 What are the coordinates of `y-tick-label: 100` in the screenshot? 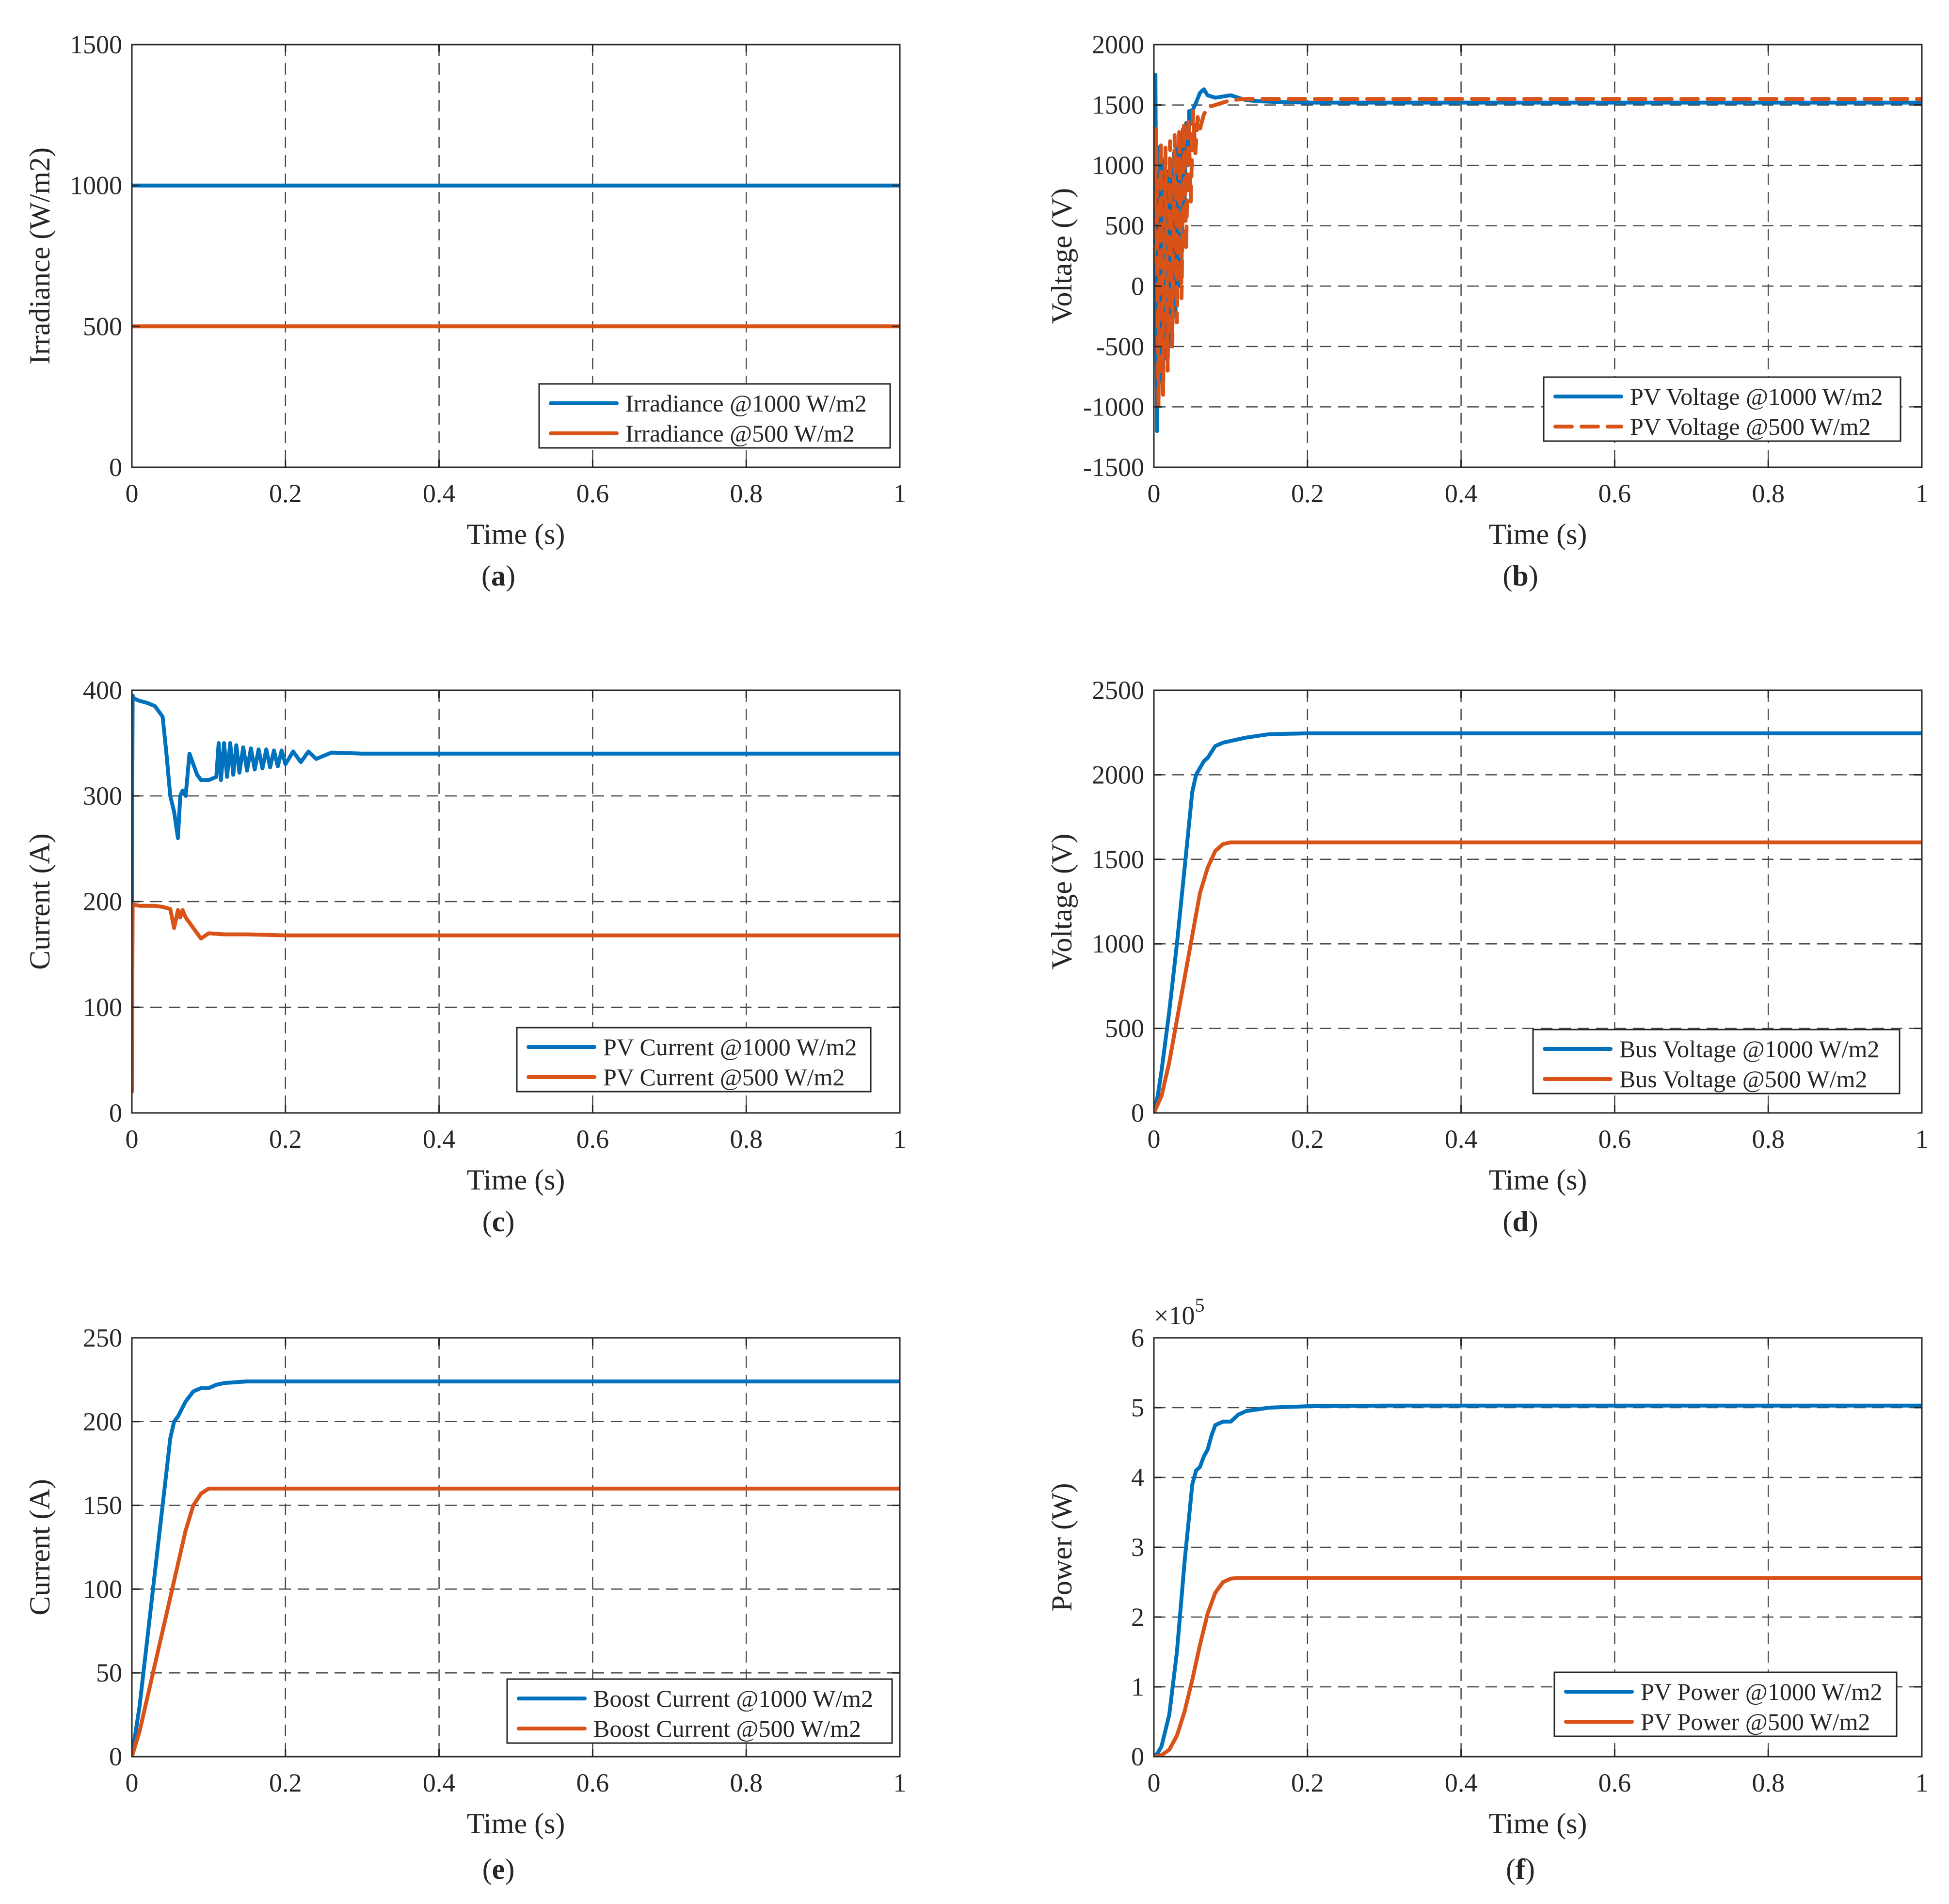 It's located at (102, 1007).